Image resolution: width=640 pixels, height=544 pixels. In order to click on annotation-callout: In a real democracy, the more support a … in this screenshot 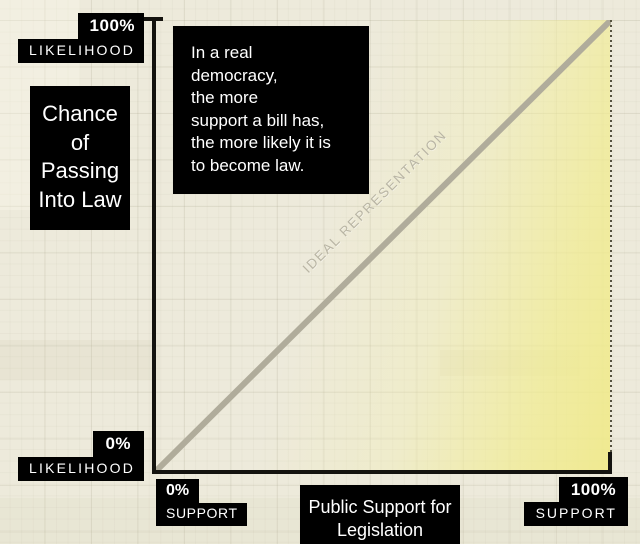, I will do `click(271, 110)`.